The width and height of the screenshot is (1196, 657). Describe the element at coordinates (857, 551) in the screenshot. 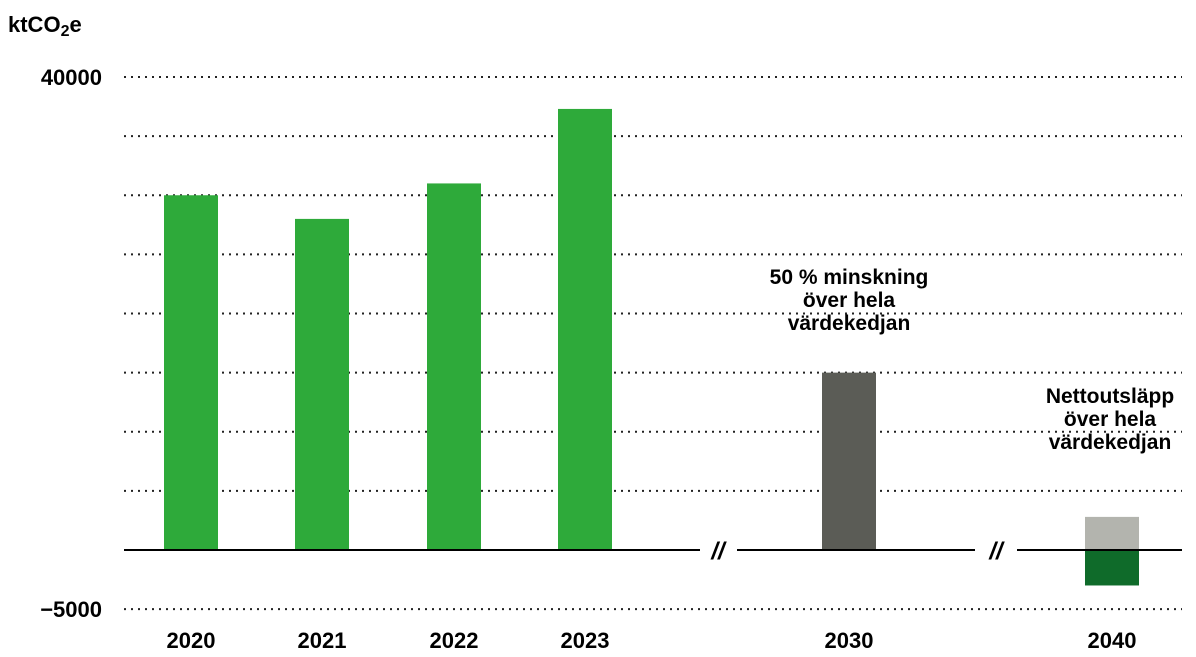

I see `axis-breaks: // //` at that location.